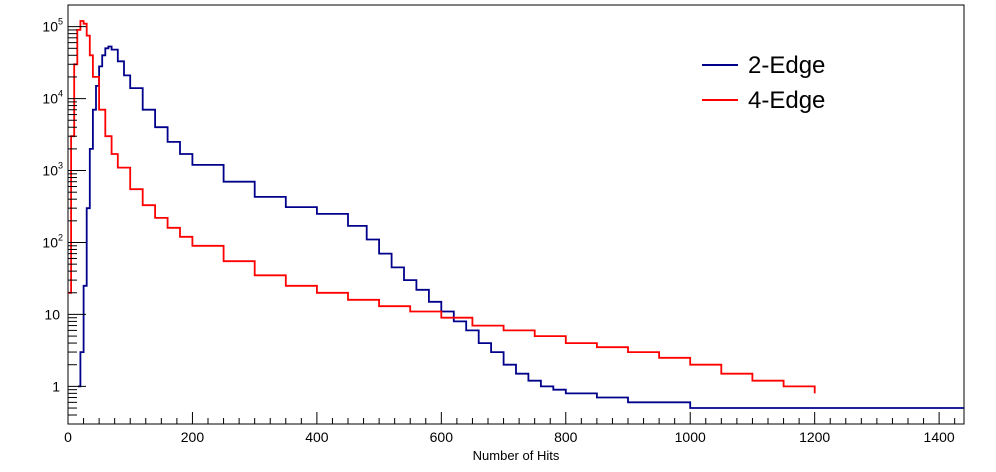  Describe the element at coordinates (939, 437) in the screenshot. I see `x-tick-label: 1400` at that location.